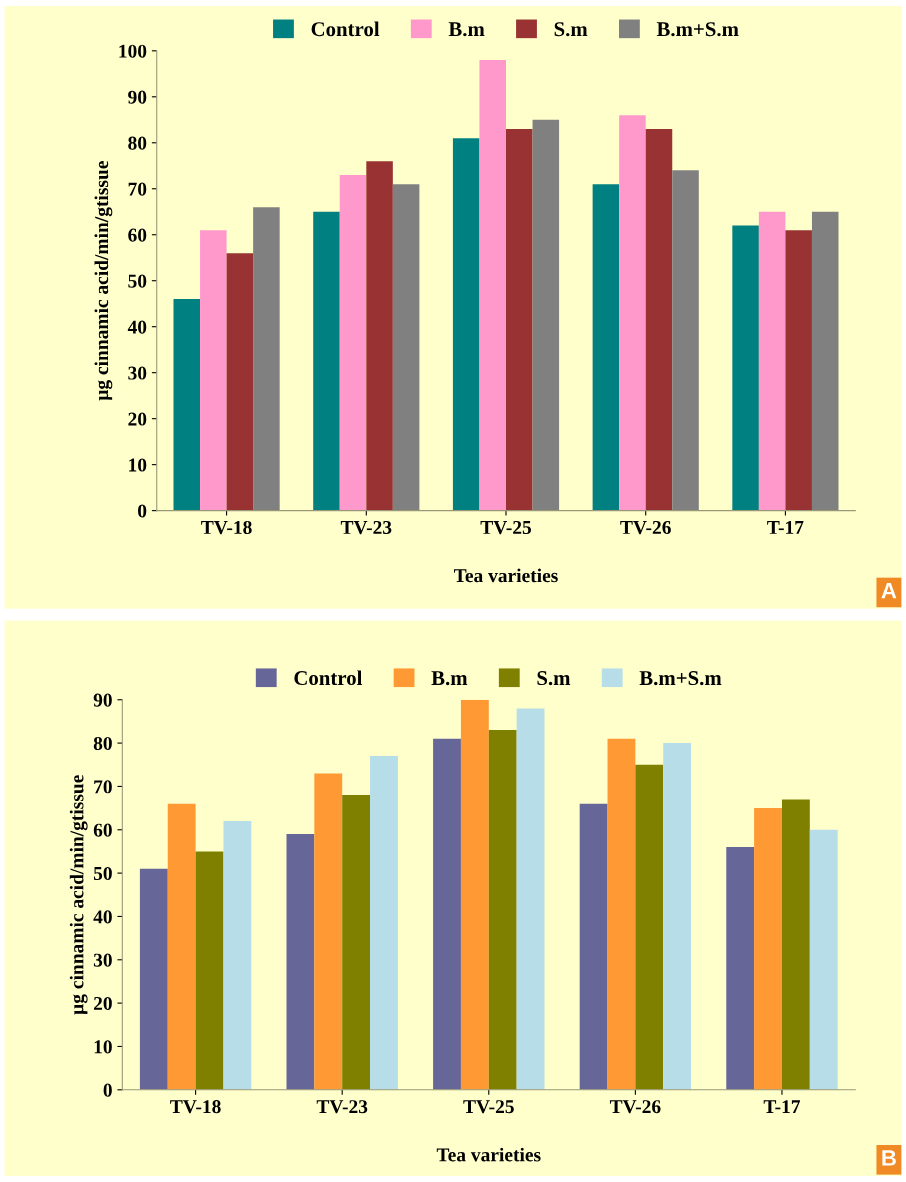 The height and width of the screenshot is (1182, 906). What do you see at coordinates (889, 1158) in the screenshot?
I see `text: B` at bounding box center [889, 1158].